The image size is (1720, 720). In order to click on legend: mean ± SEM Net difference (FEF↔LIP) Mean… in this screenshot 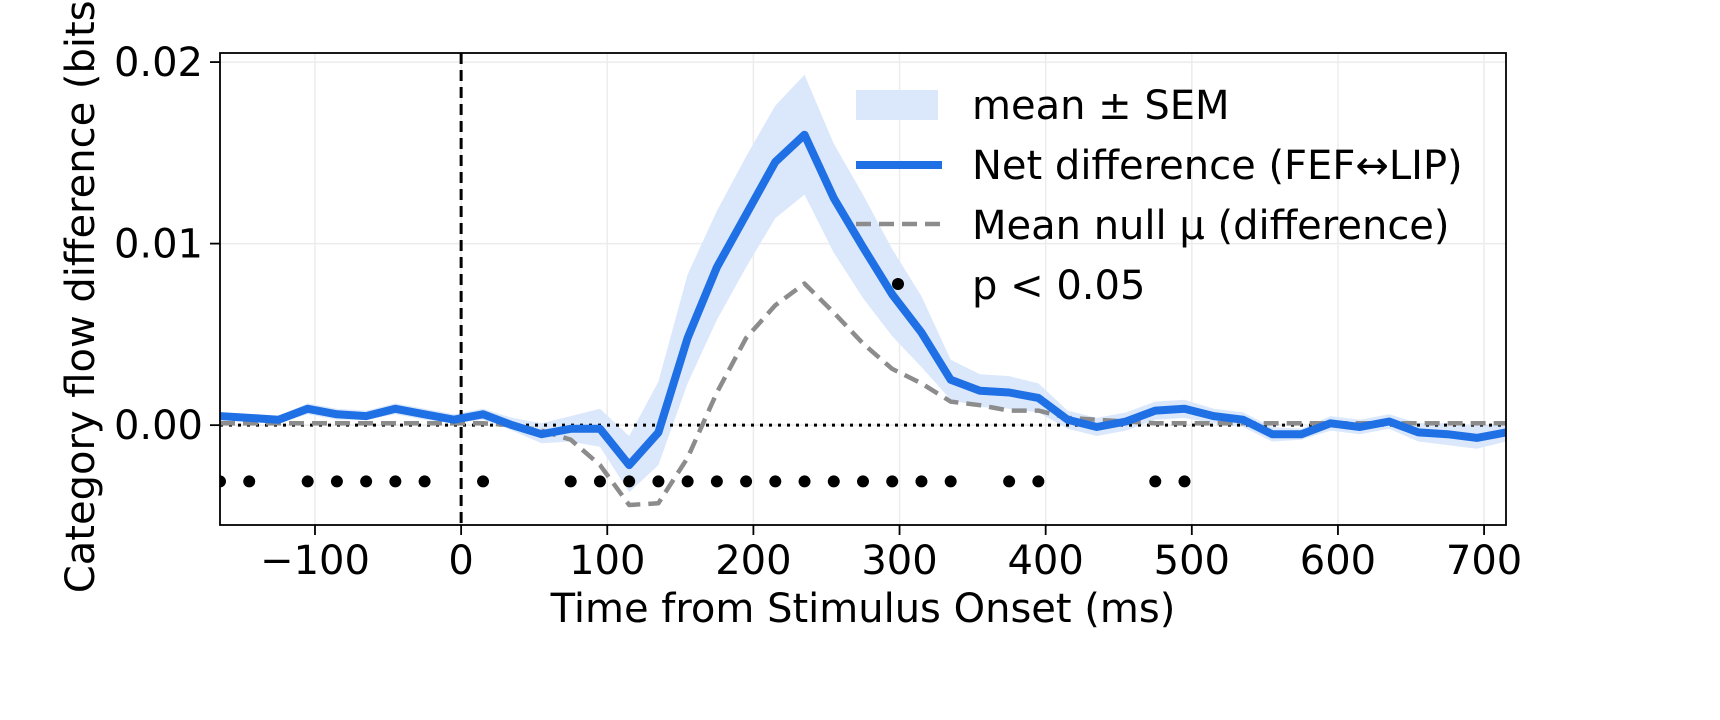, I will do `click(1159, 196)`.